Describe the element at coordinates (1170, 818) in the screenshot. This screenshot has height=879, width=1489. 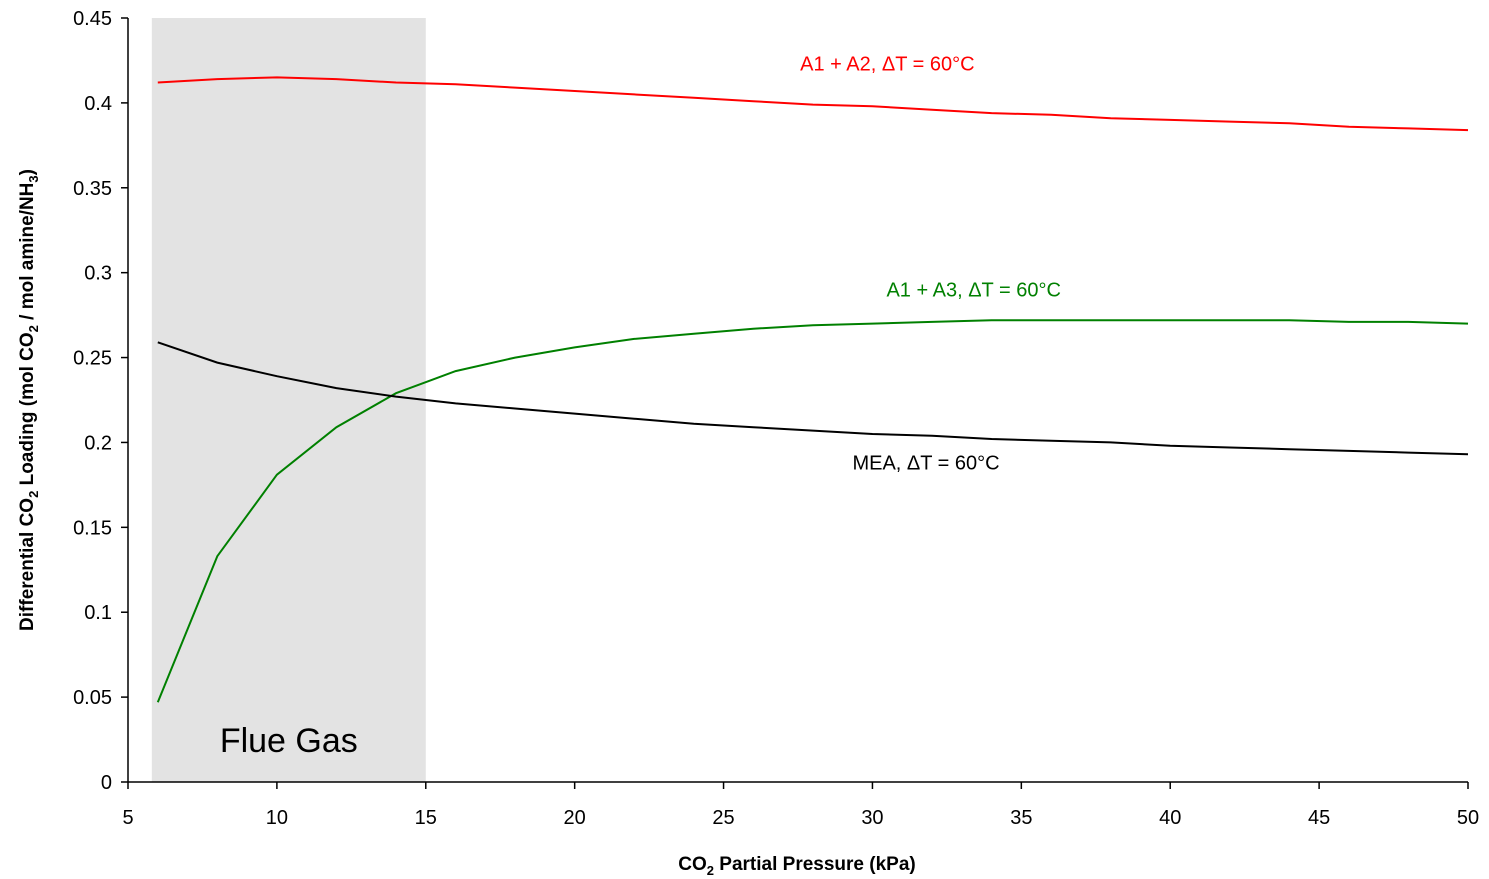
I see `x-tick-label: 40` at that location.